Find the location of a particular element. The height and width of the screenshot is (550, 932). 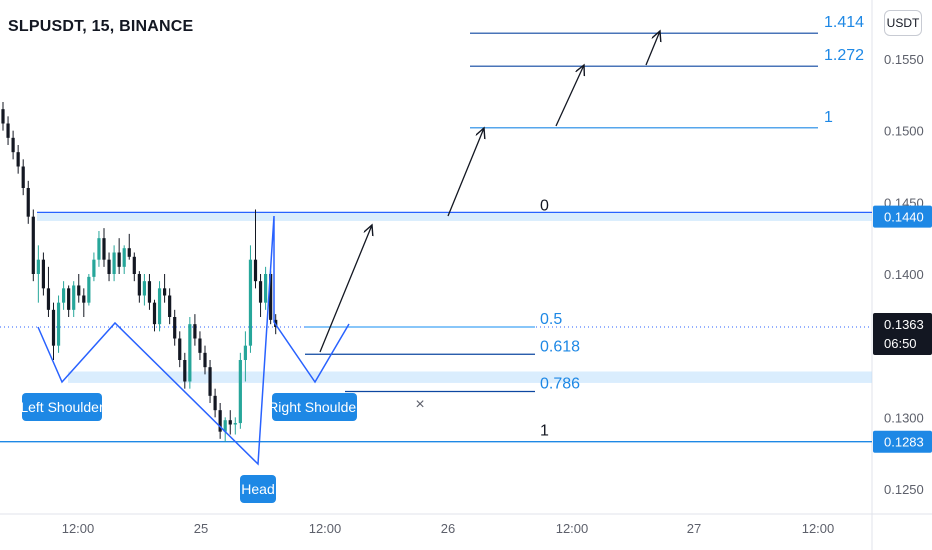

fib-level-label: 0.786 is located at coordinates (560, 384).